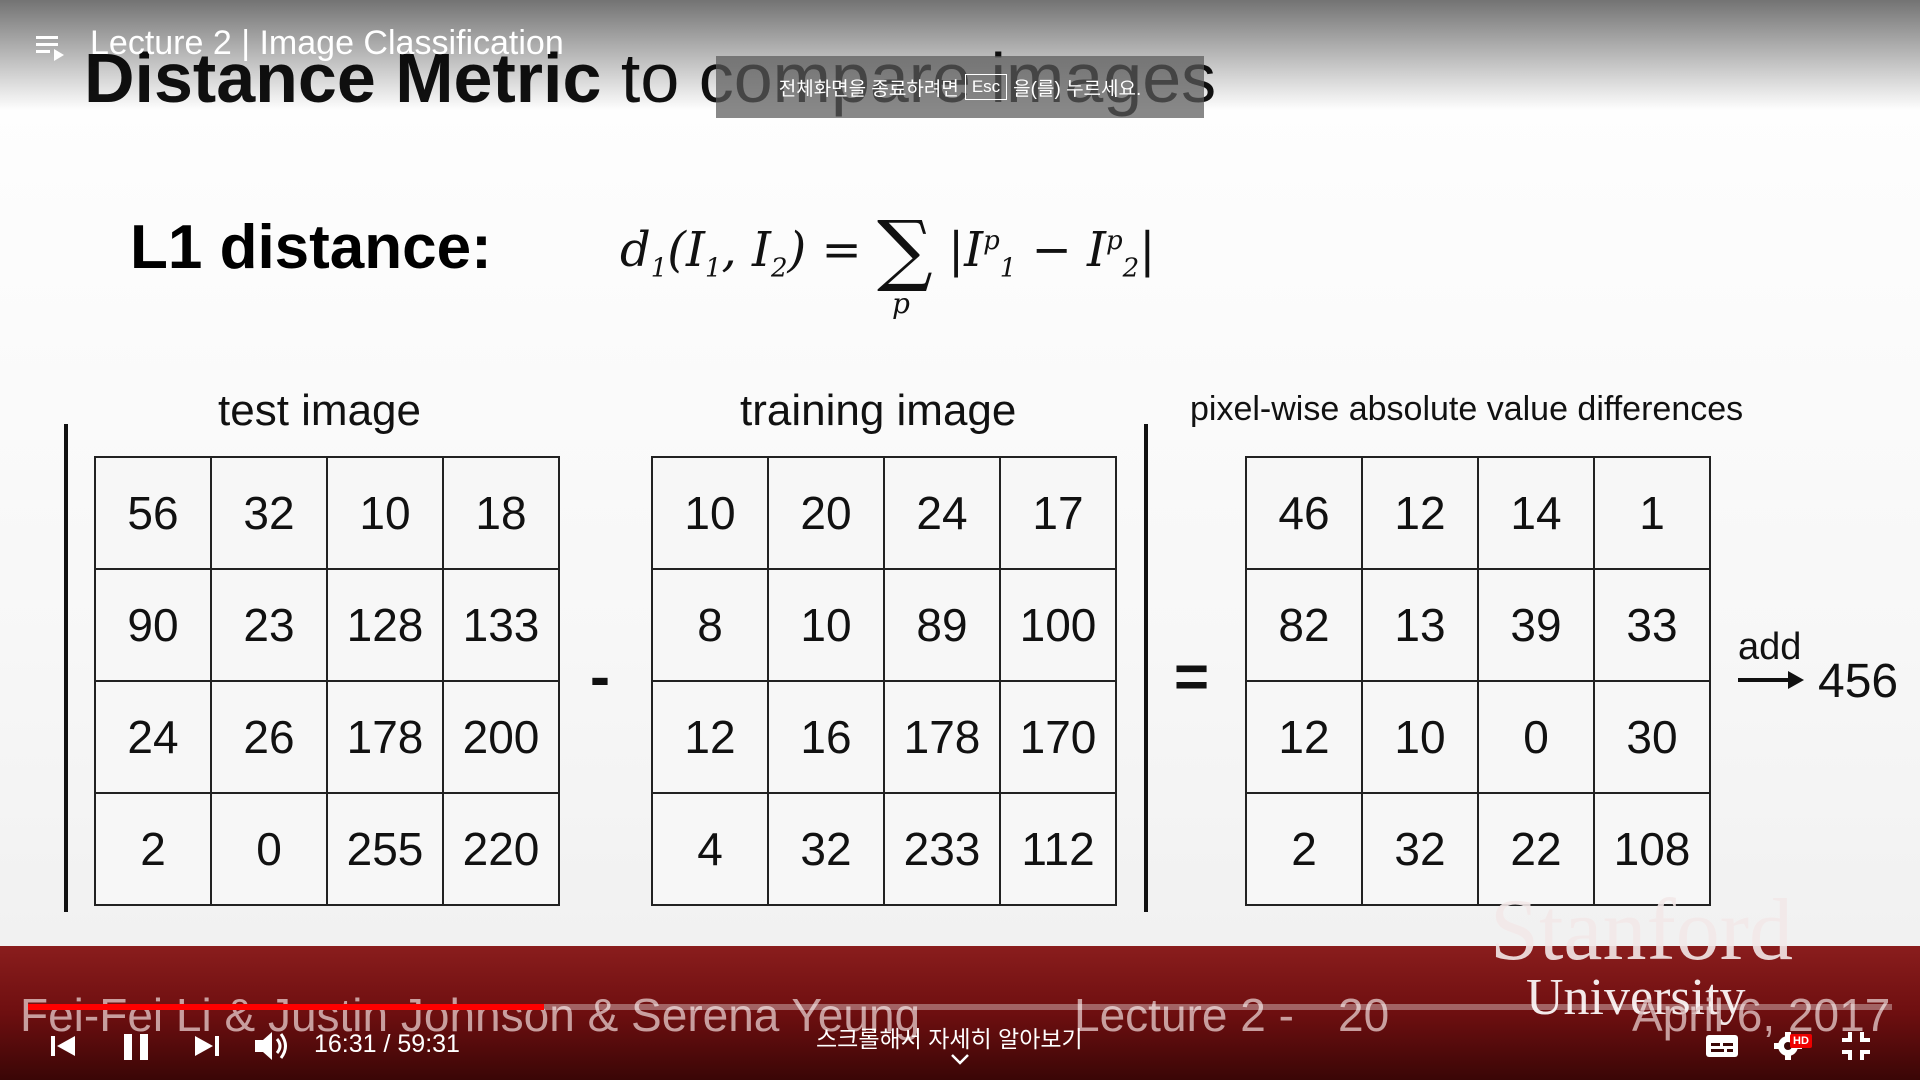  Describe the element at coordinates (949, 1039) in the screenshot. I see `scroll-hint: 스크롤해서 자세히 알아보기` at that location.